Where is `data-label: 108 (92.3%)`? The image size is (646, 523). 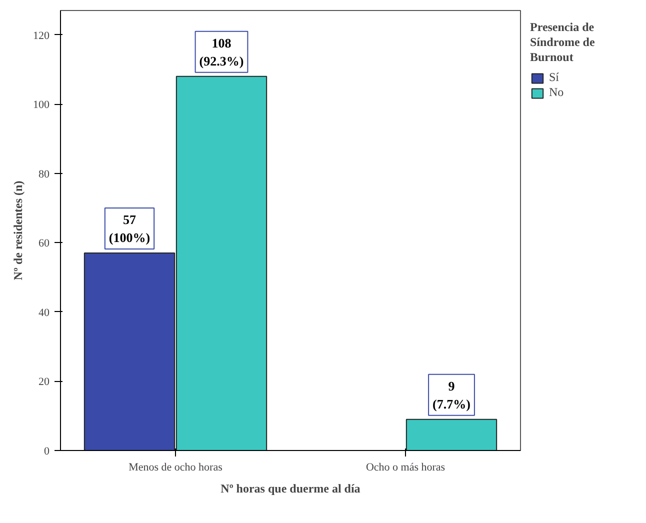 data-label: 108 (92.3%) is located at coordinates (221, 51).